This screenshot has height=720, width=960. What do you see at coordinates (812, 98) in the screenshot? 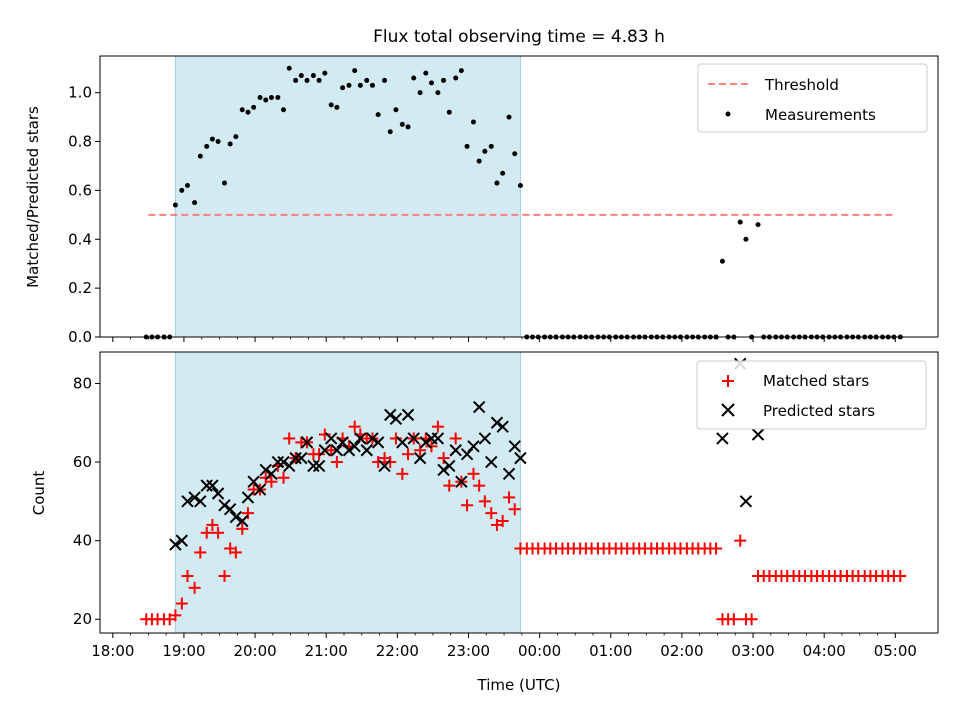
I see `top-legend: Threshold Measurements` at bounding box center [812, 98].